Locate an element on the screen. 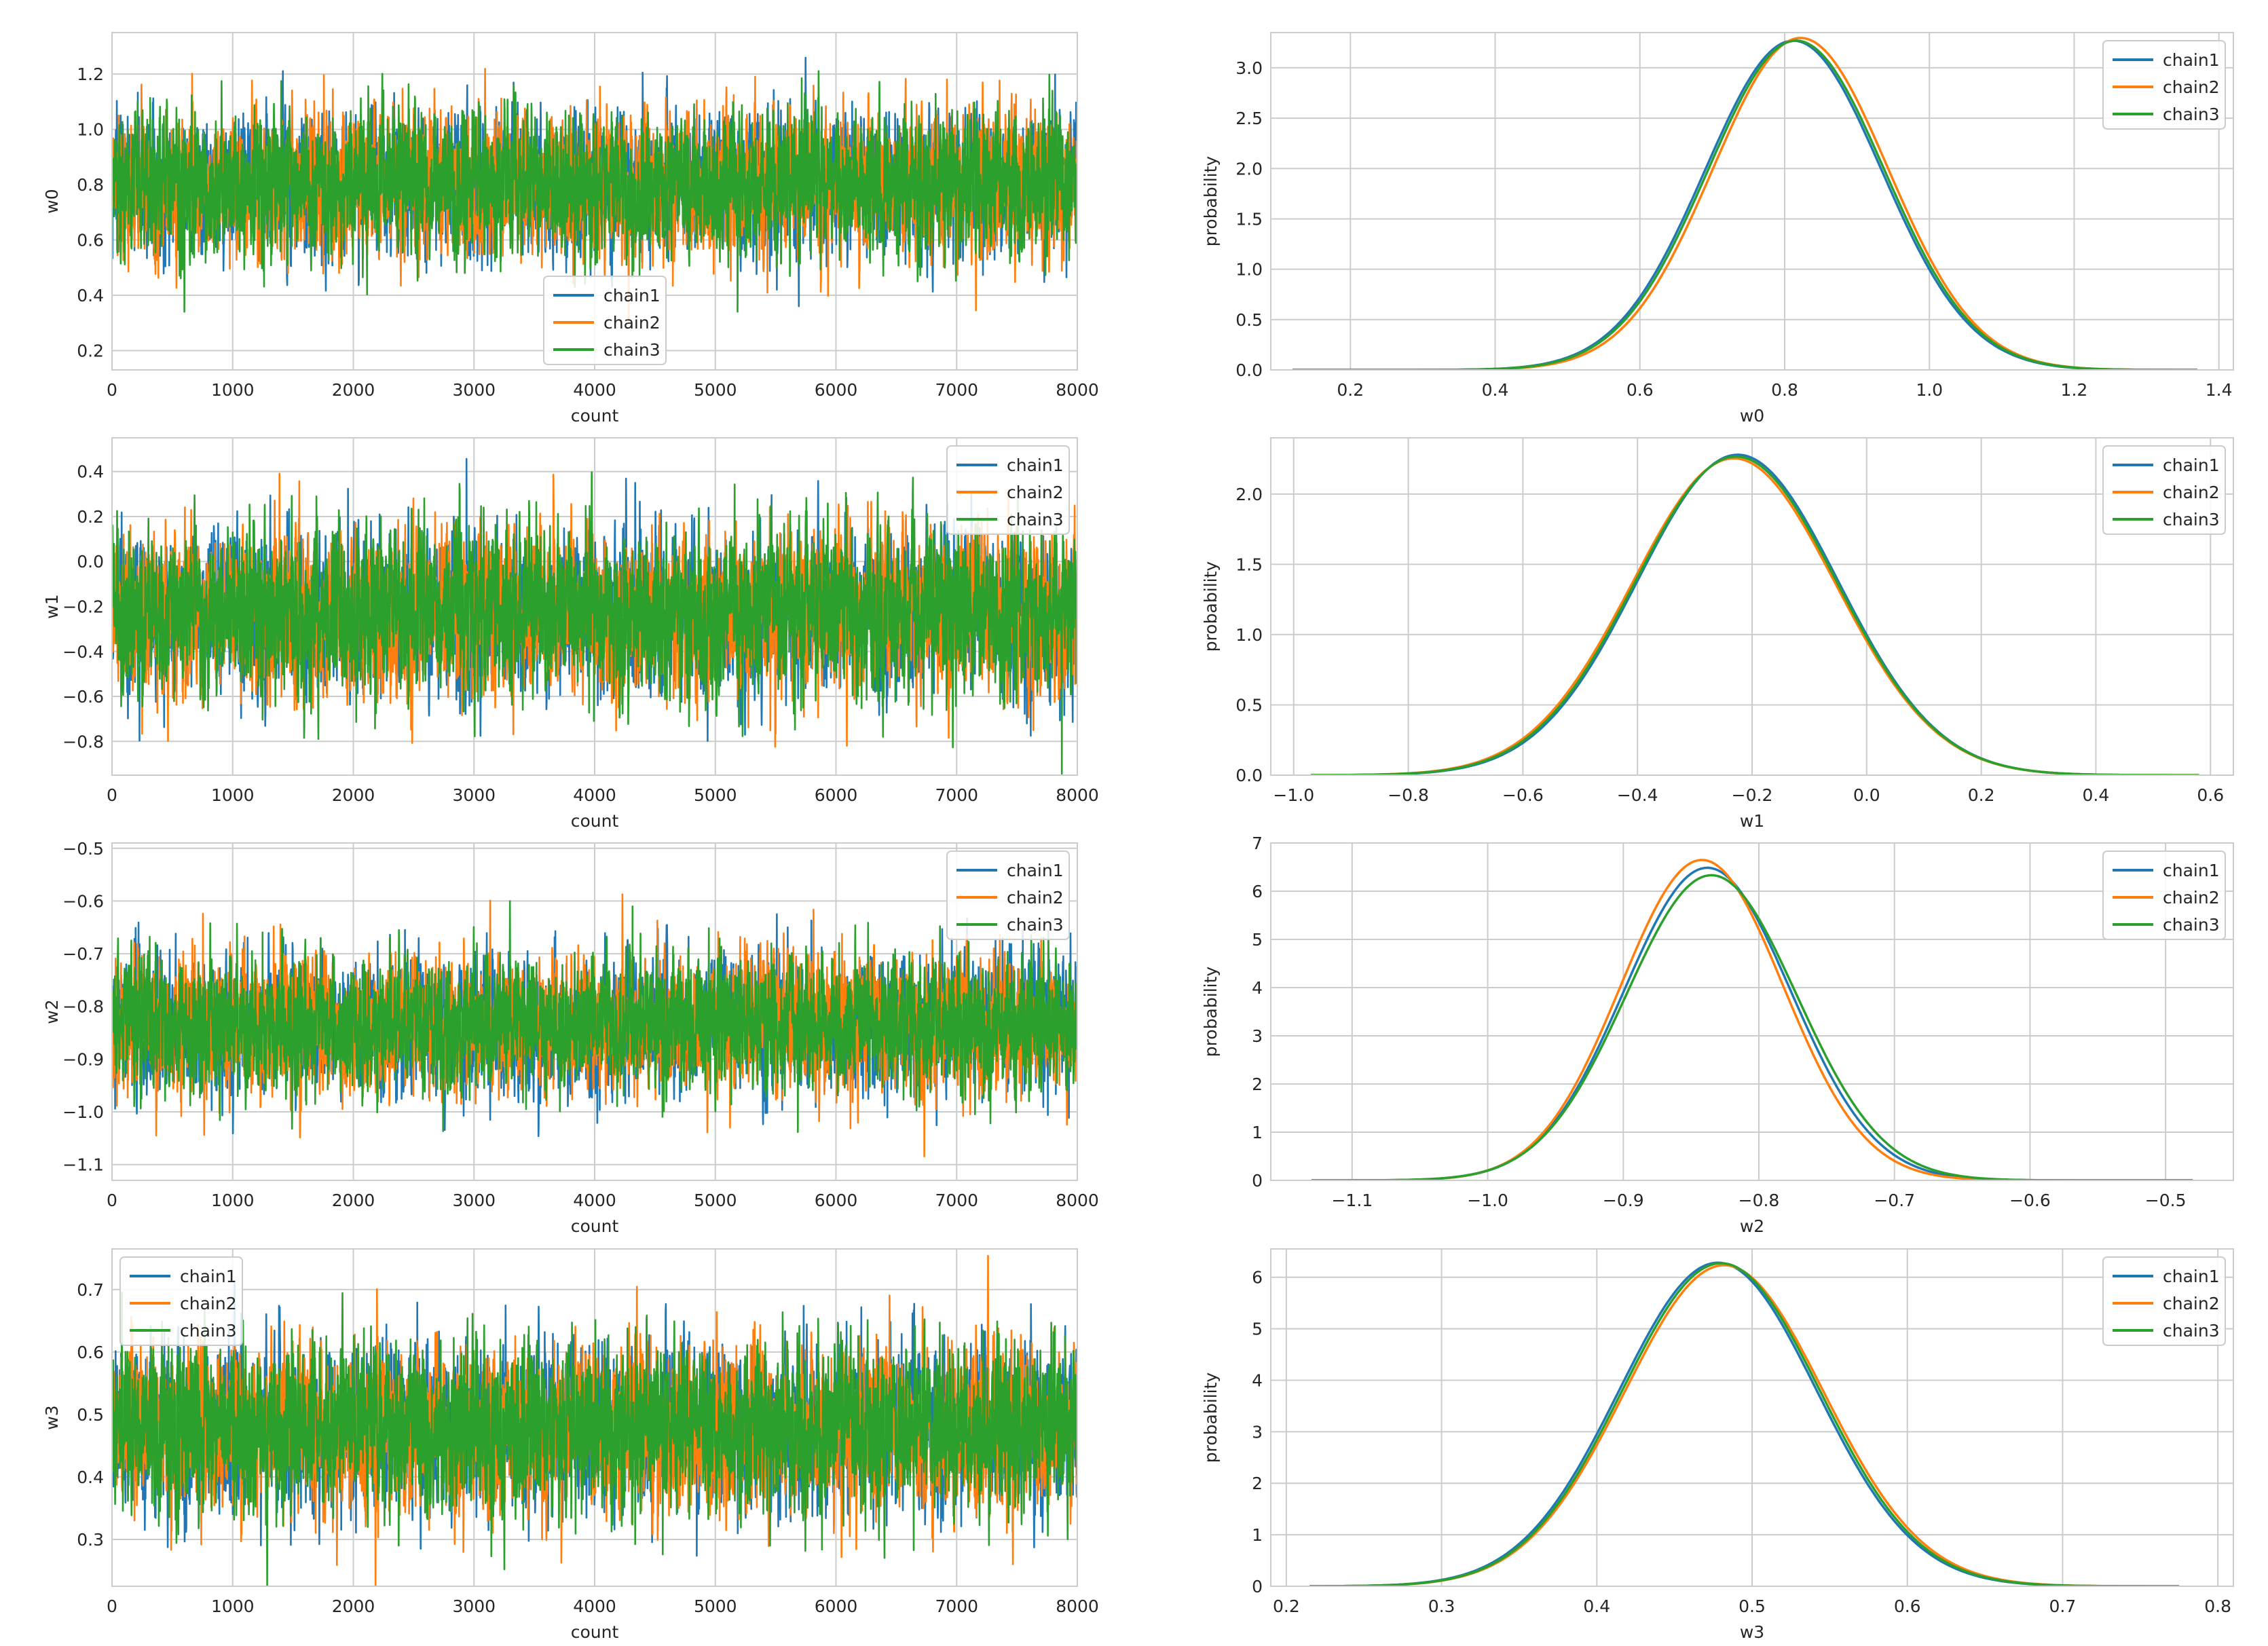 The width and height of the screenshot is (2268, 1646). trace-w1-legend: chain1 chain2 chain3 is located at coordinates (1008, 490).